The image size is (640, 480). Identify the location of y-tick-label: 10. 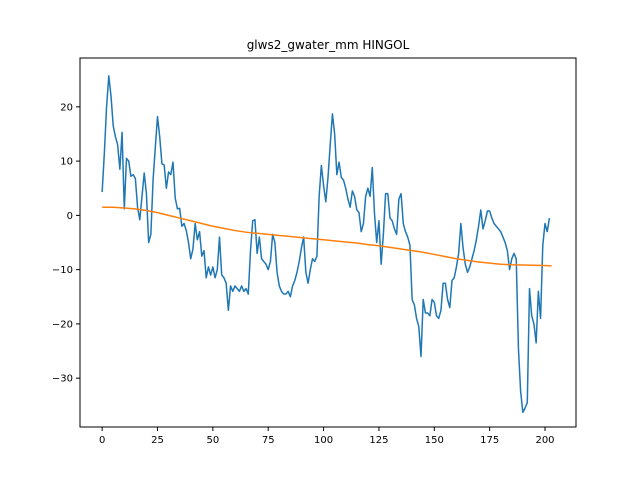
(66, 162).